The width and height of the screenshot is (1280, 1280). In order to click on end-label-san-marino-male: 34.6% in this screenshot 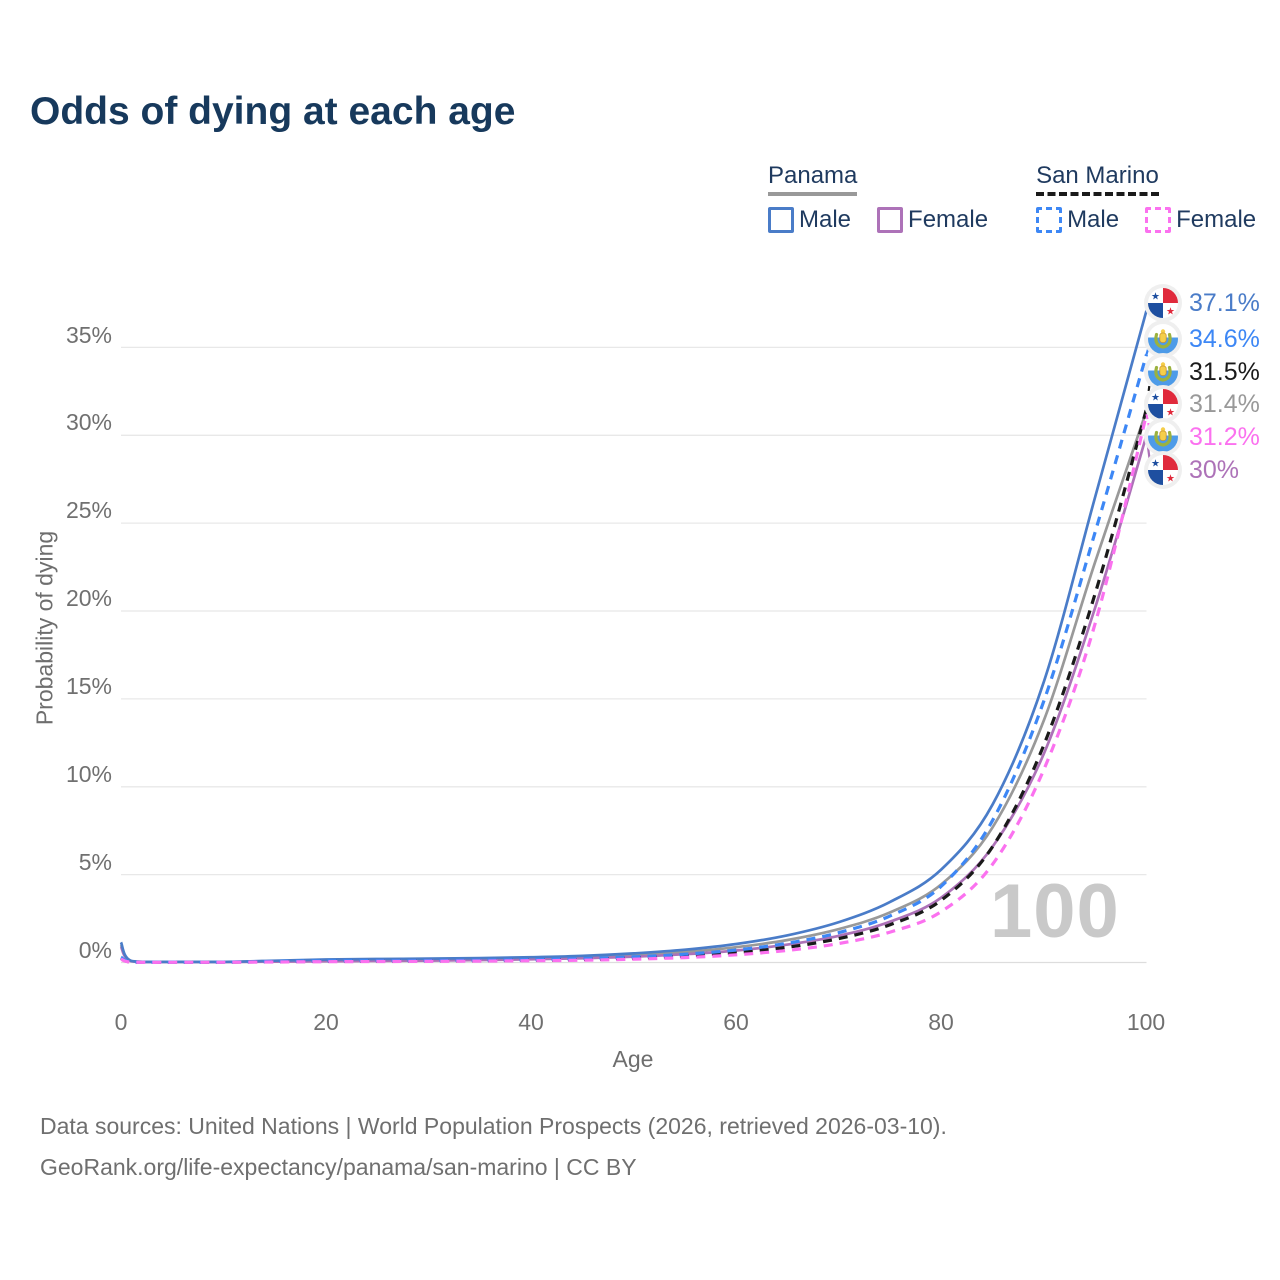, I will do `click(1202, 339)`.